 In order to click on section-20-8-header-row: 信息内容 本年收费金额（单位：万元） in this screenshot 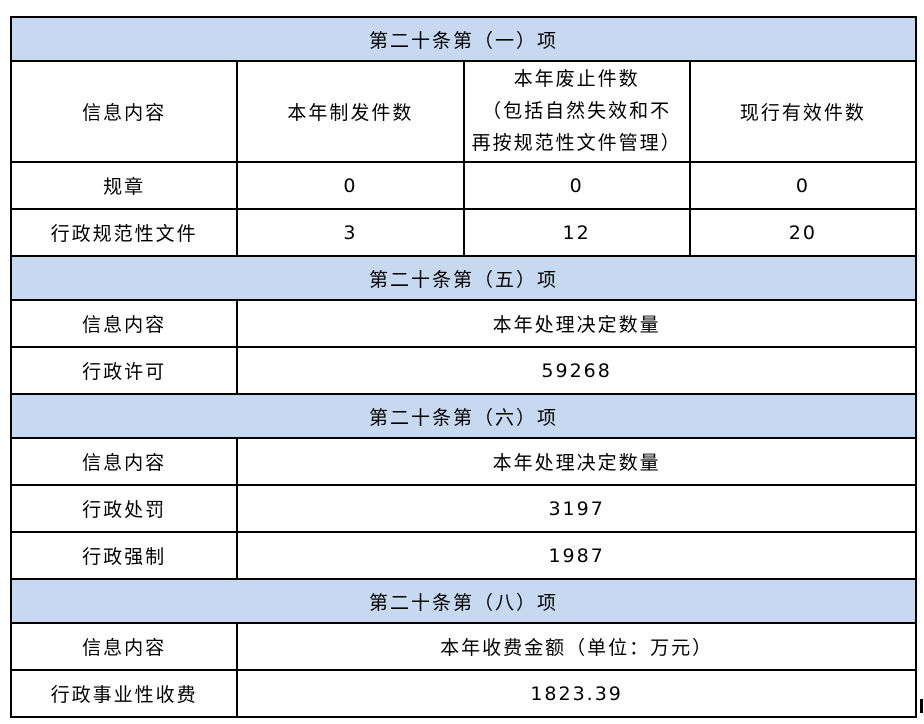, I will do `click(463, 646)`.